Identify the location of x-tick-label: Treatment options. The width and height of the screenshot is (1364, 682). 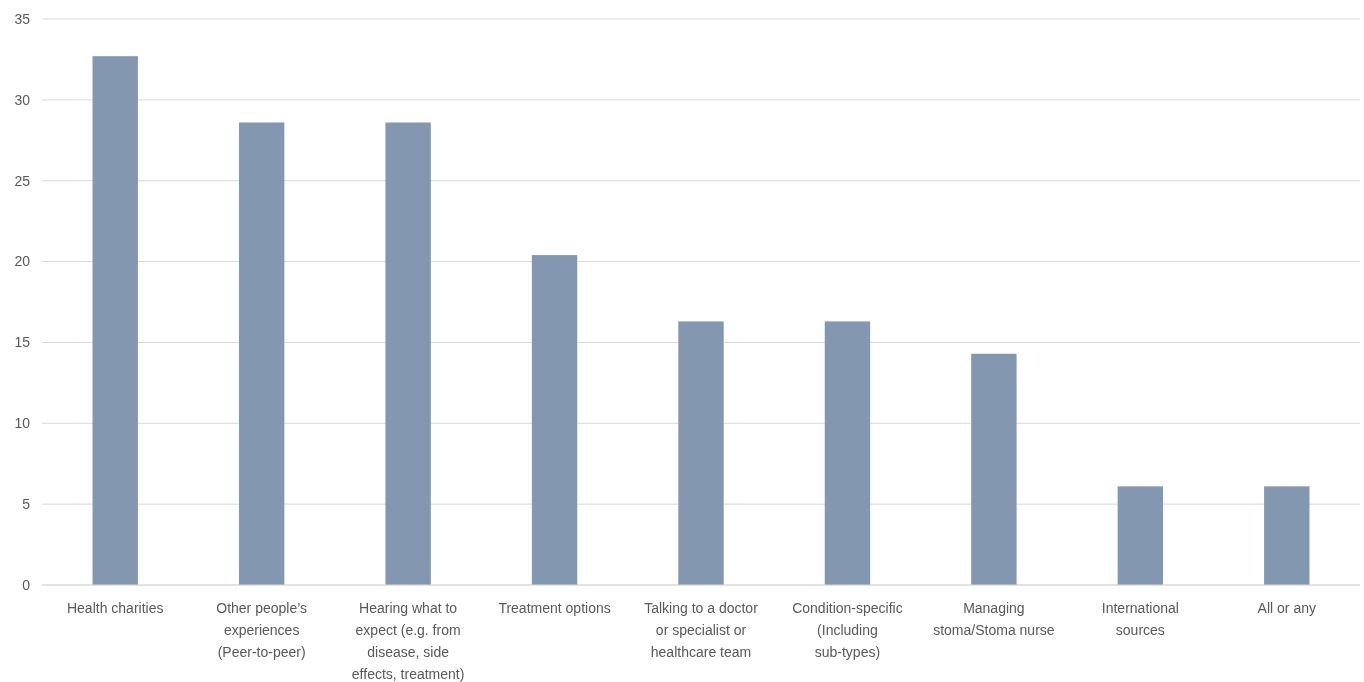
(554, 608).